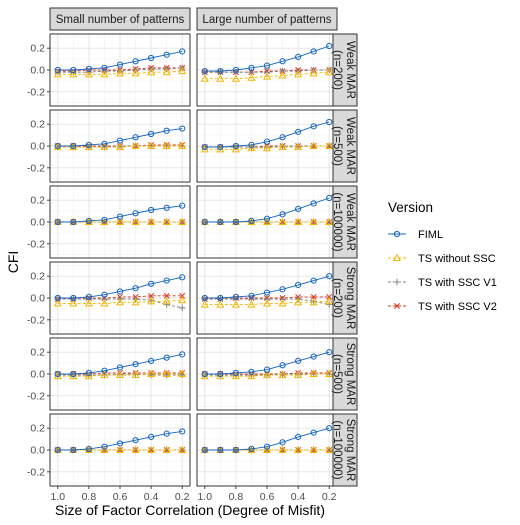 The image size is (520, 525). What do you see at coordinates (37, 299) in the screenshot?
I see `y-tick-label: 0.0` at bounding box center [37, 299].